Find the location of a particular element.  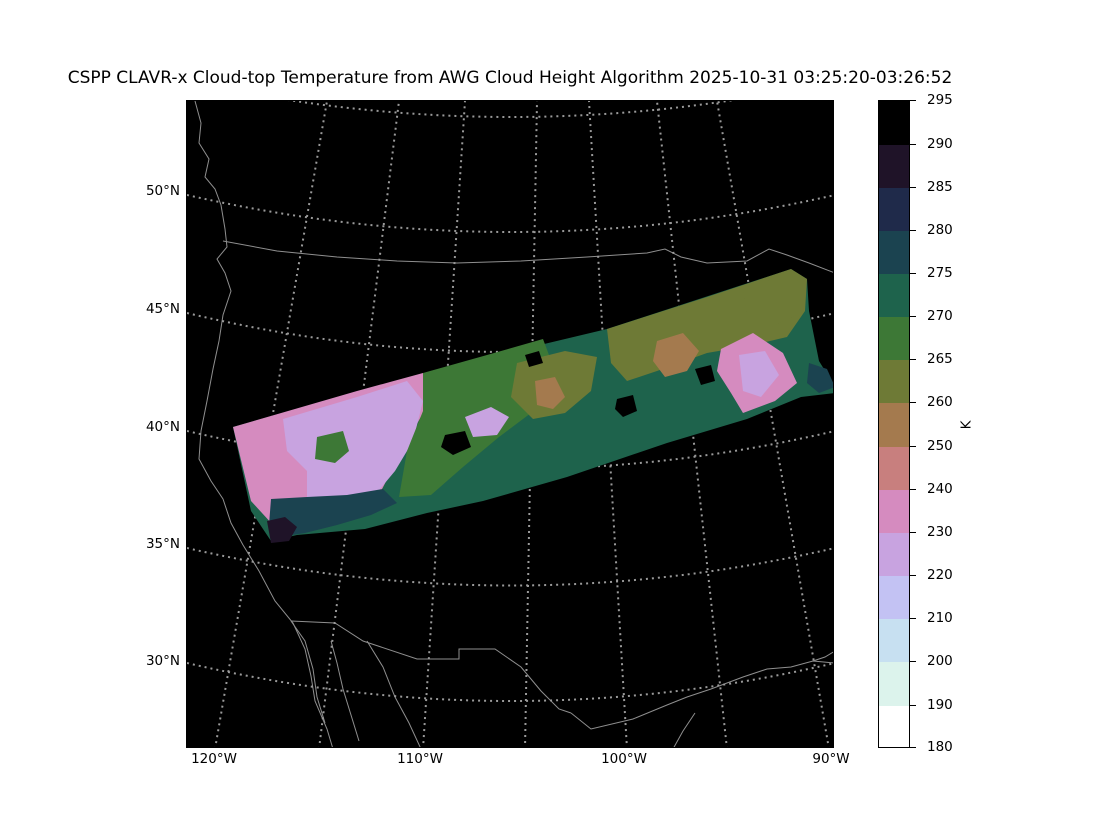

colorbar-label-270: 270 is located at coordinates (940, 316).